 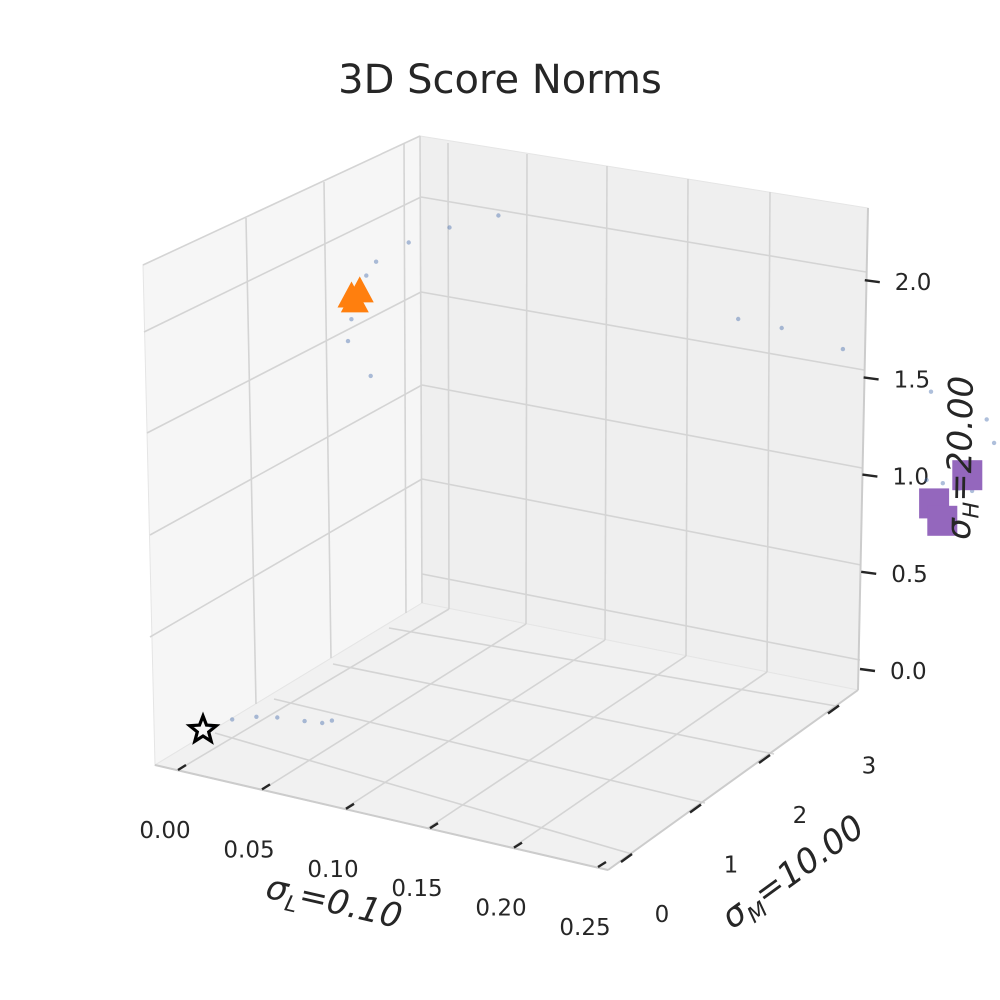 I want to click on z-axis-label-value: =20.00, so click(x=961, y=439).